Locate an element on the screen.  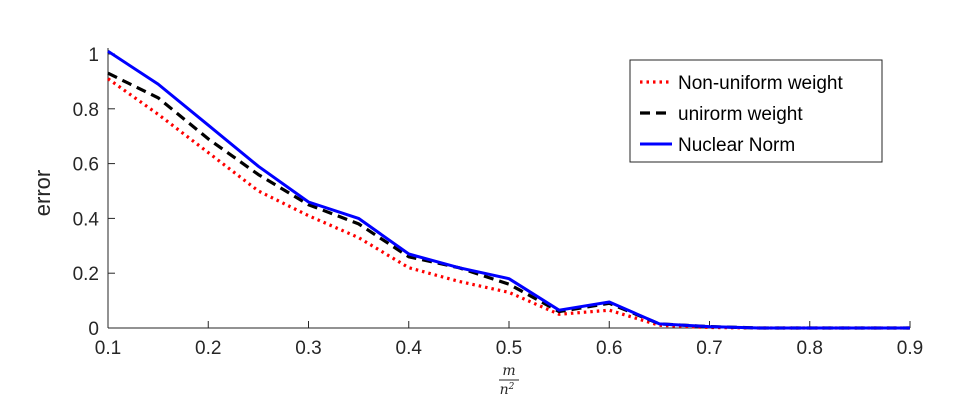
x-tick-label: 0.8 is located at coordinates (810, 348).